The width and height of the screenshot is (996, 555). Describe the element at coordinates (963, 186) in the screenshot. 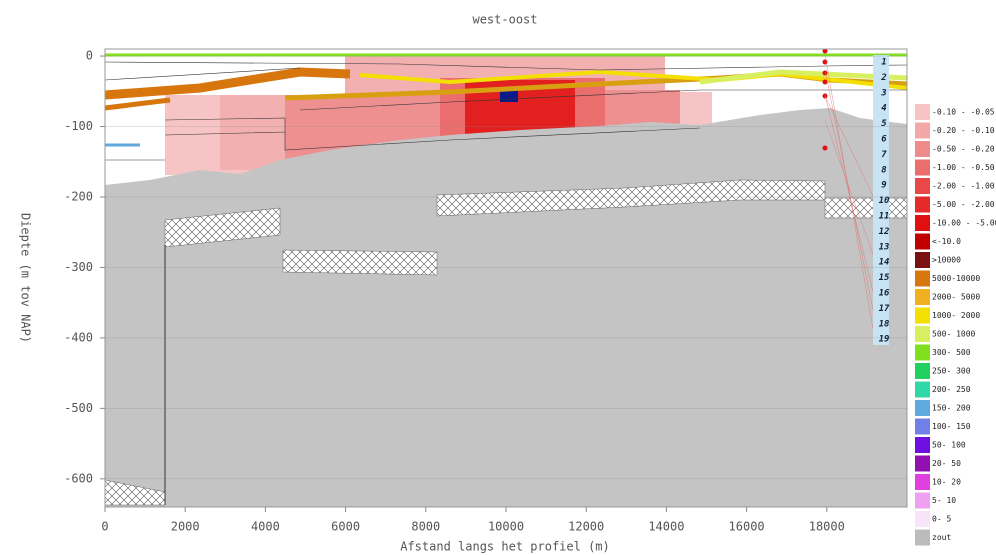

I see `legend-label: -2.00 - -1.00` at that location.